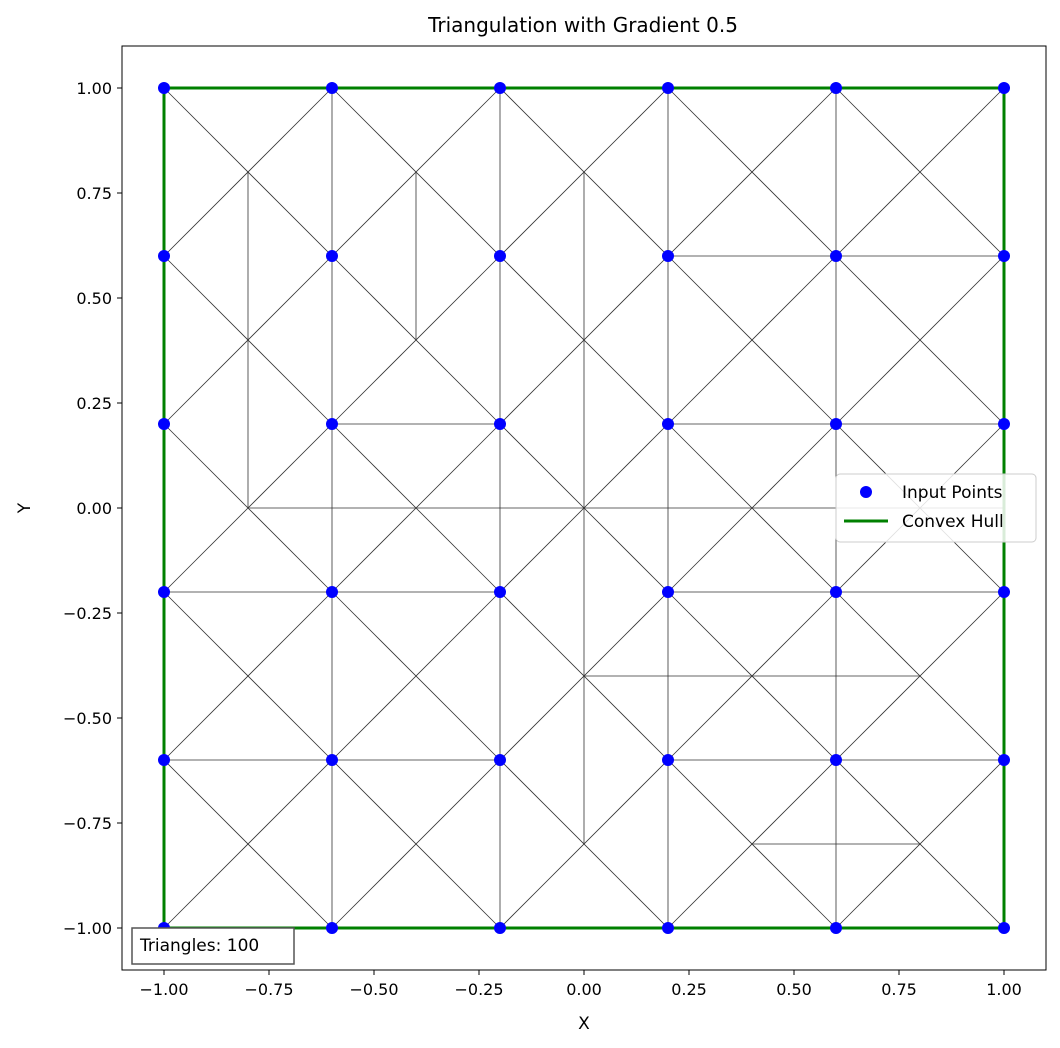  Describe the element at coordinates (87, 613) in the screenshot. I see `y-tick-label: −0.25` at that location.